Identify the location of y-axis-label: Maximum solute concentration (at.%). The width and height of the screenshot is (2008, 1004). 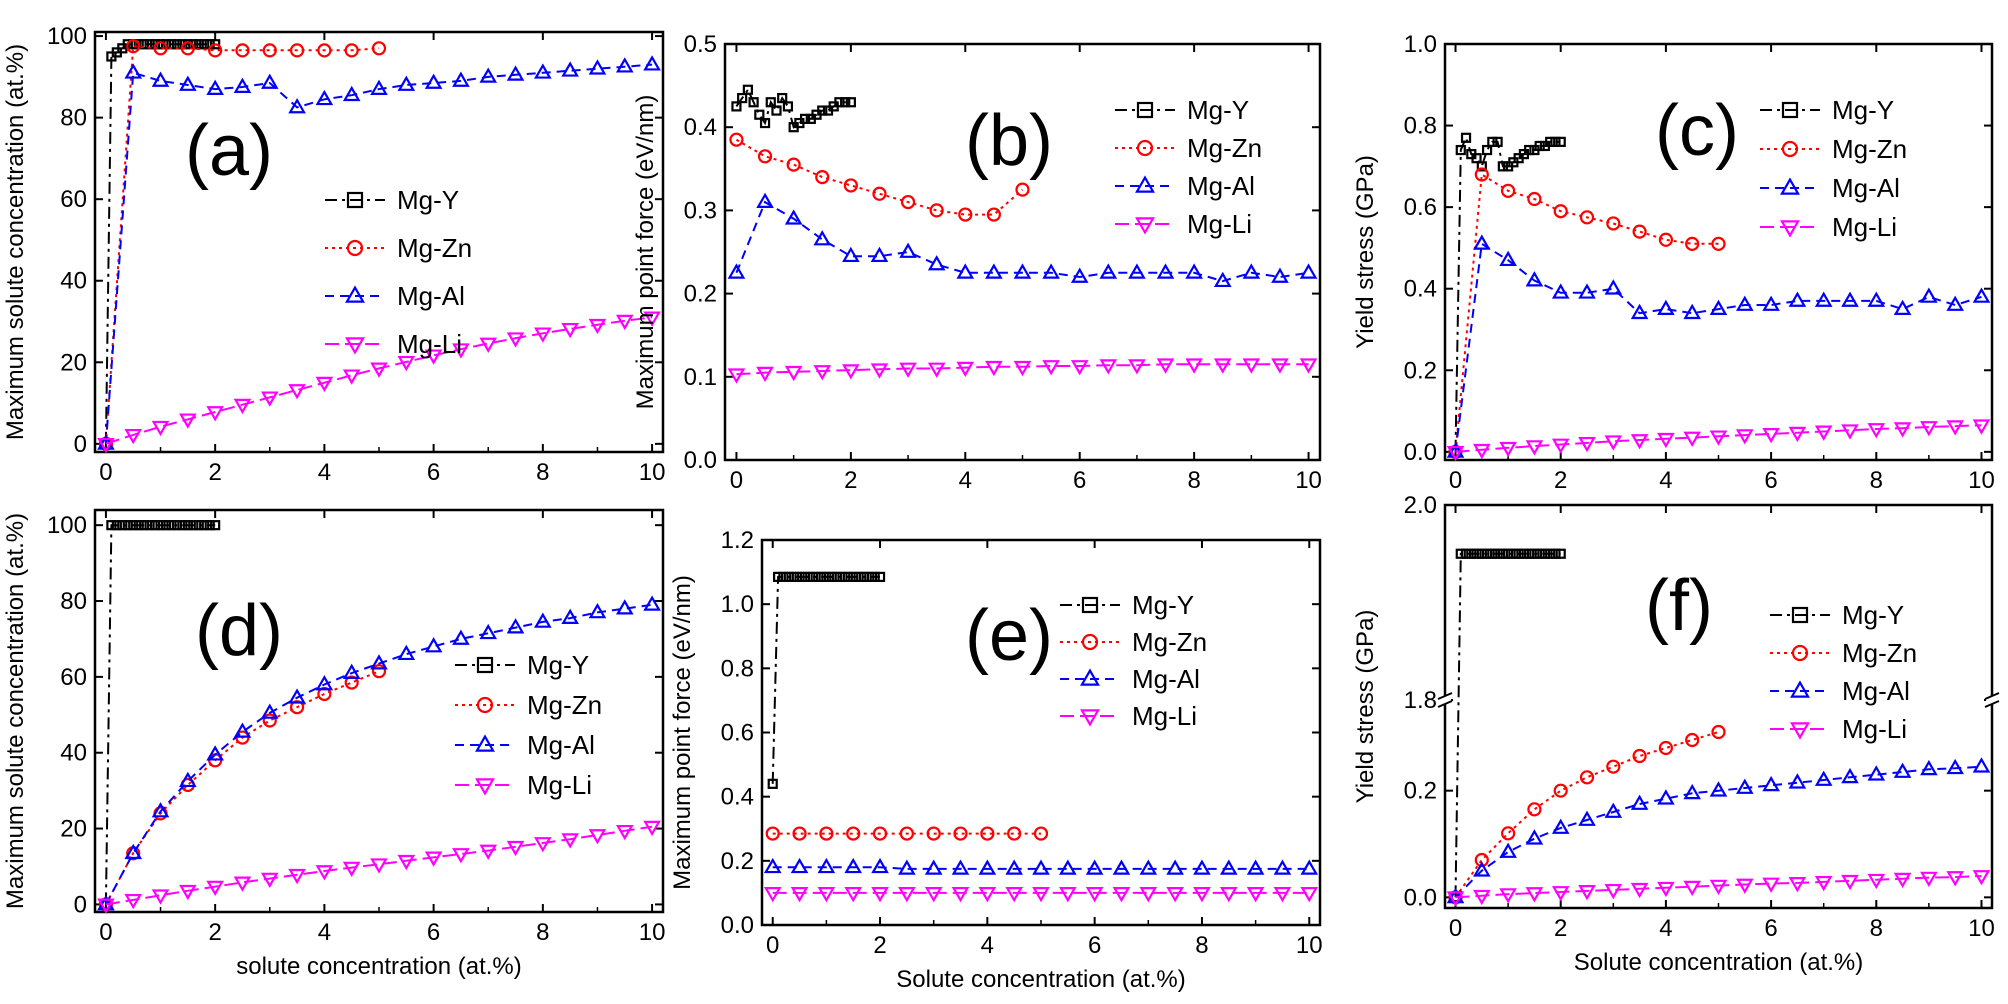
(15, 242).